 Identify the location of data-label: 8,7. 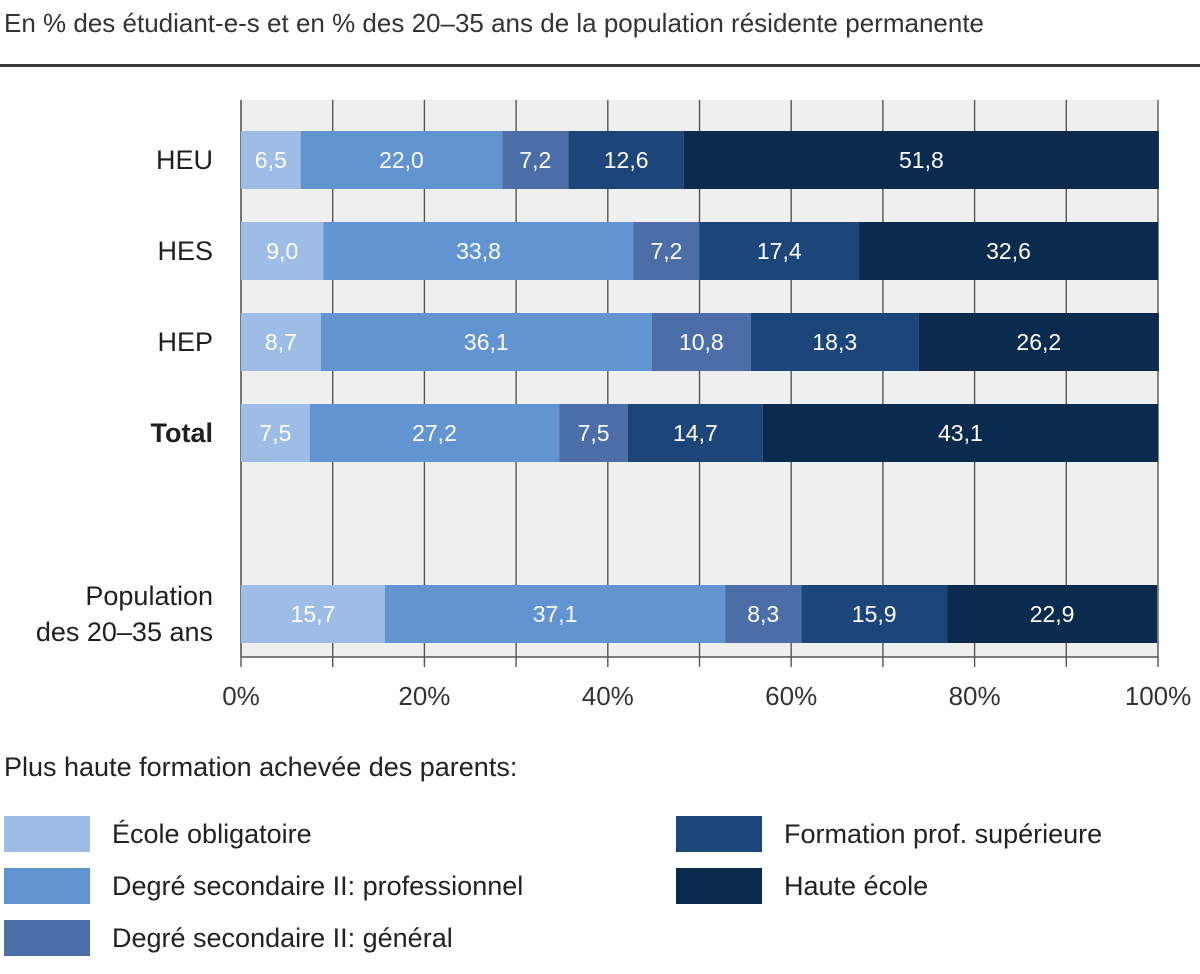
(281, 342).